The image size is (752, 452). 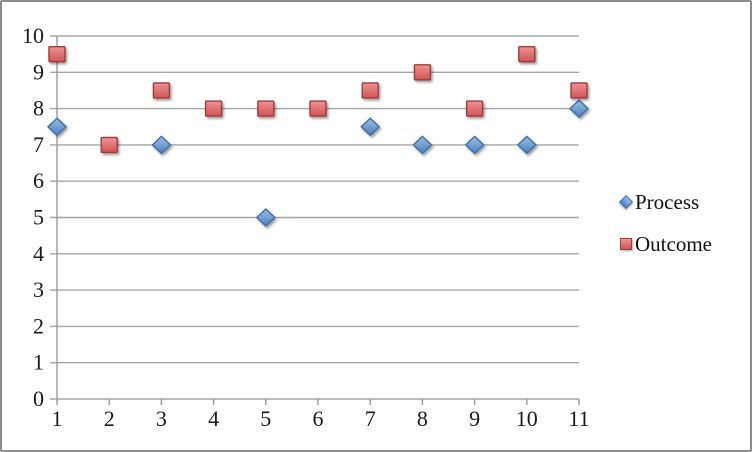 What do you see at coordinates (38, 71) in the screenshot?
I see `y-axis-tick-label: 9` at bounding box center [38, 71].